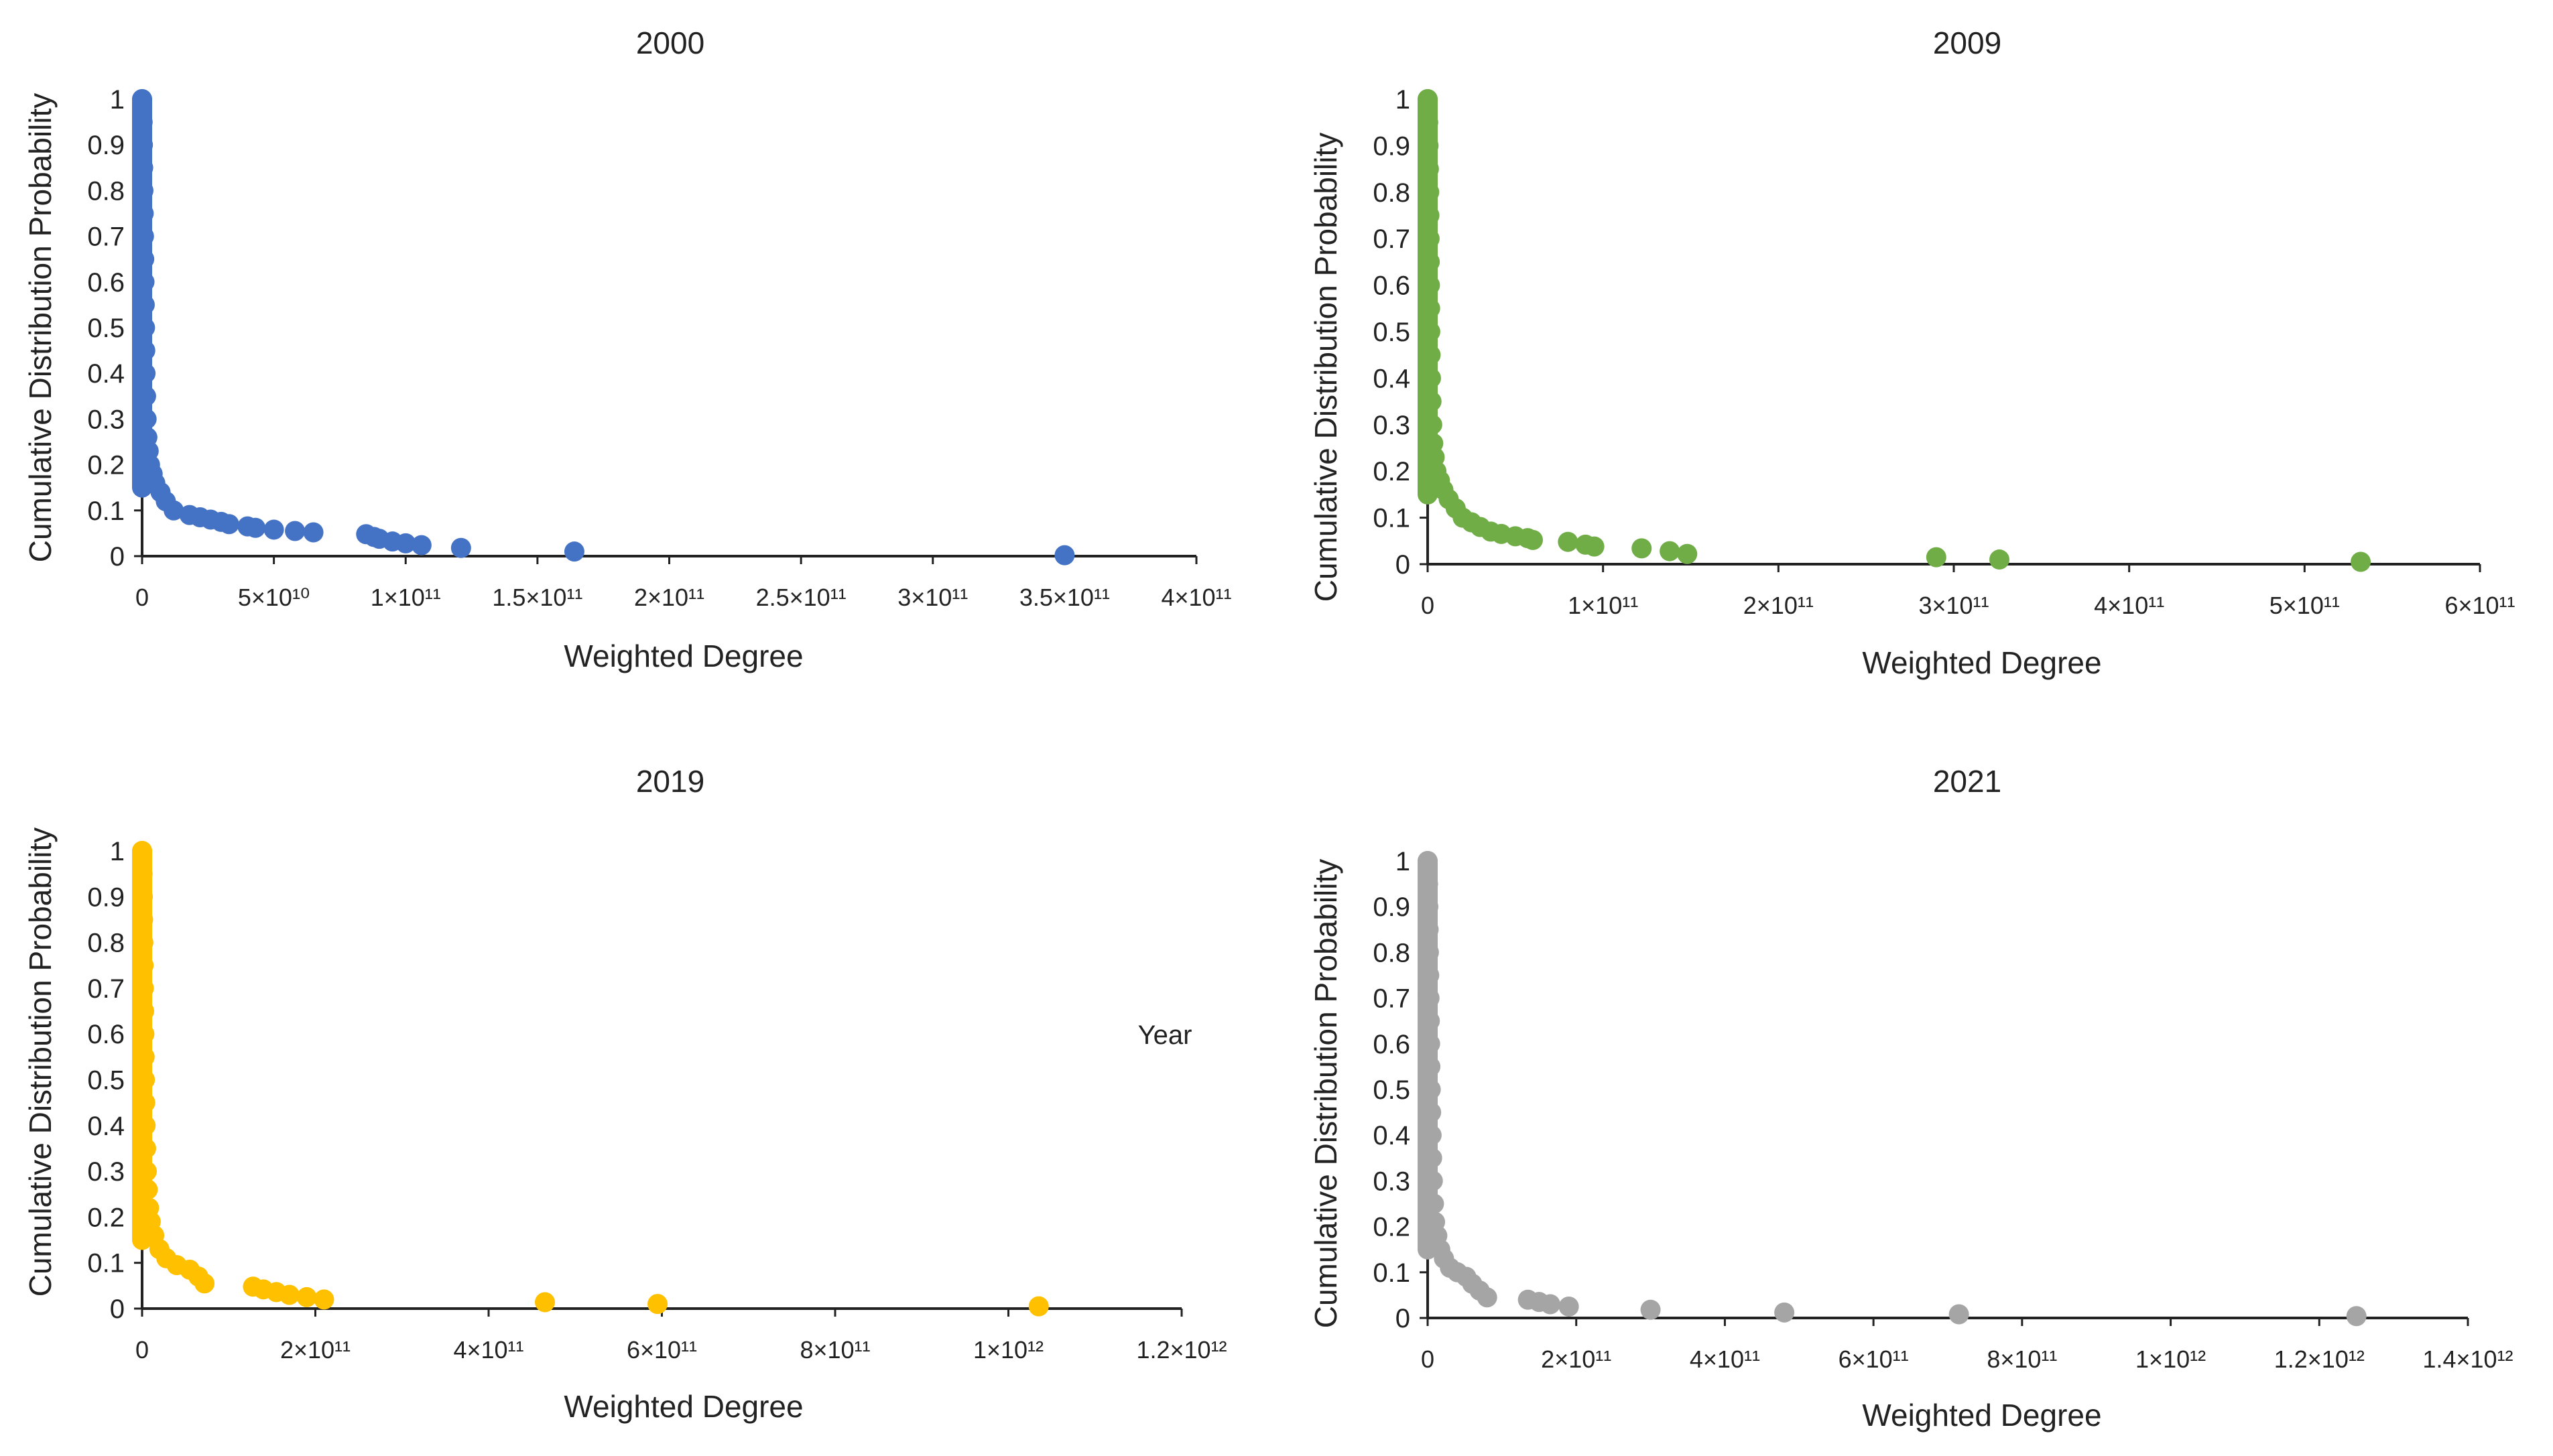 The width and height of the screenshot is (2553, 1456). Describe the element at coordinates (2022, 1359) in the screenshot. I see `x-tick-label: 8×10¹¹` at that location.